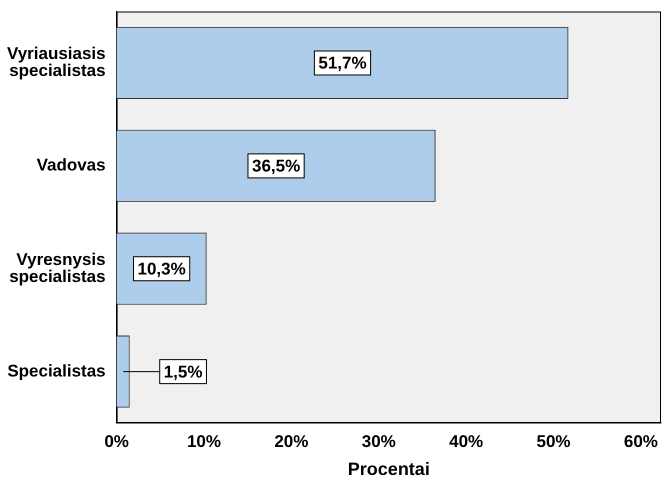 The height and width of the screenshot is (489, 662). I want to click on x-tick-label: 60%, so click(641, 441).